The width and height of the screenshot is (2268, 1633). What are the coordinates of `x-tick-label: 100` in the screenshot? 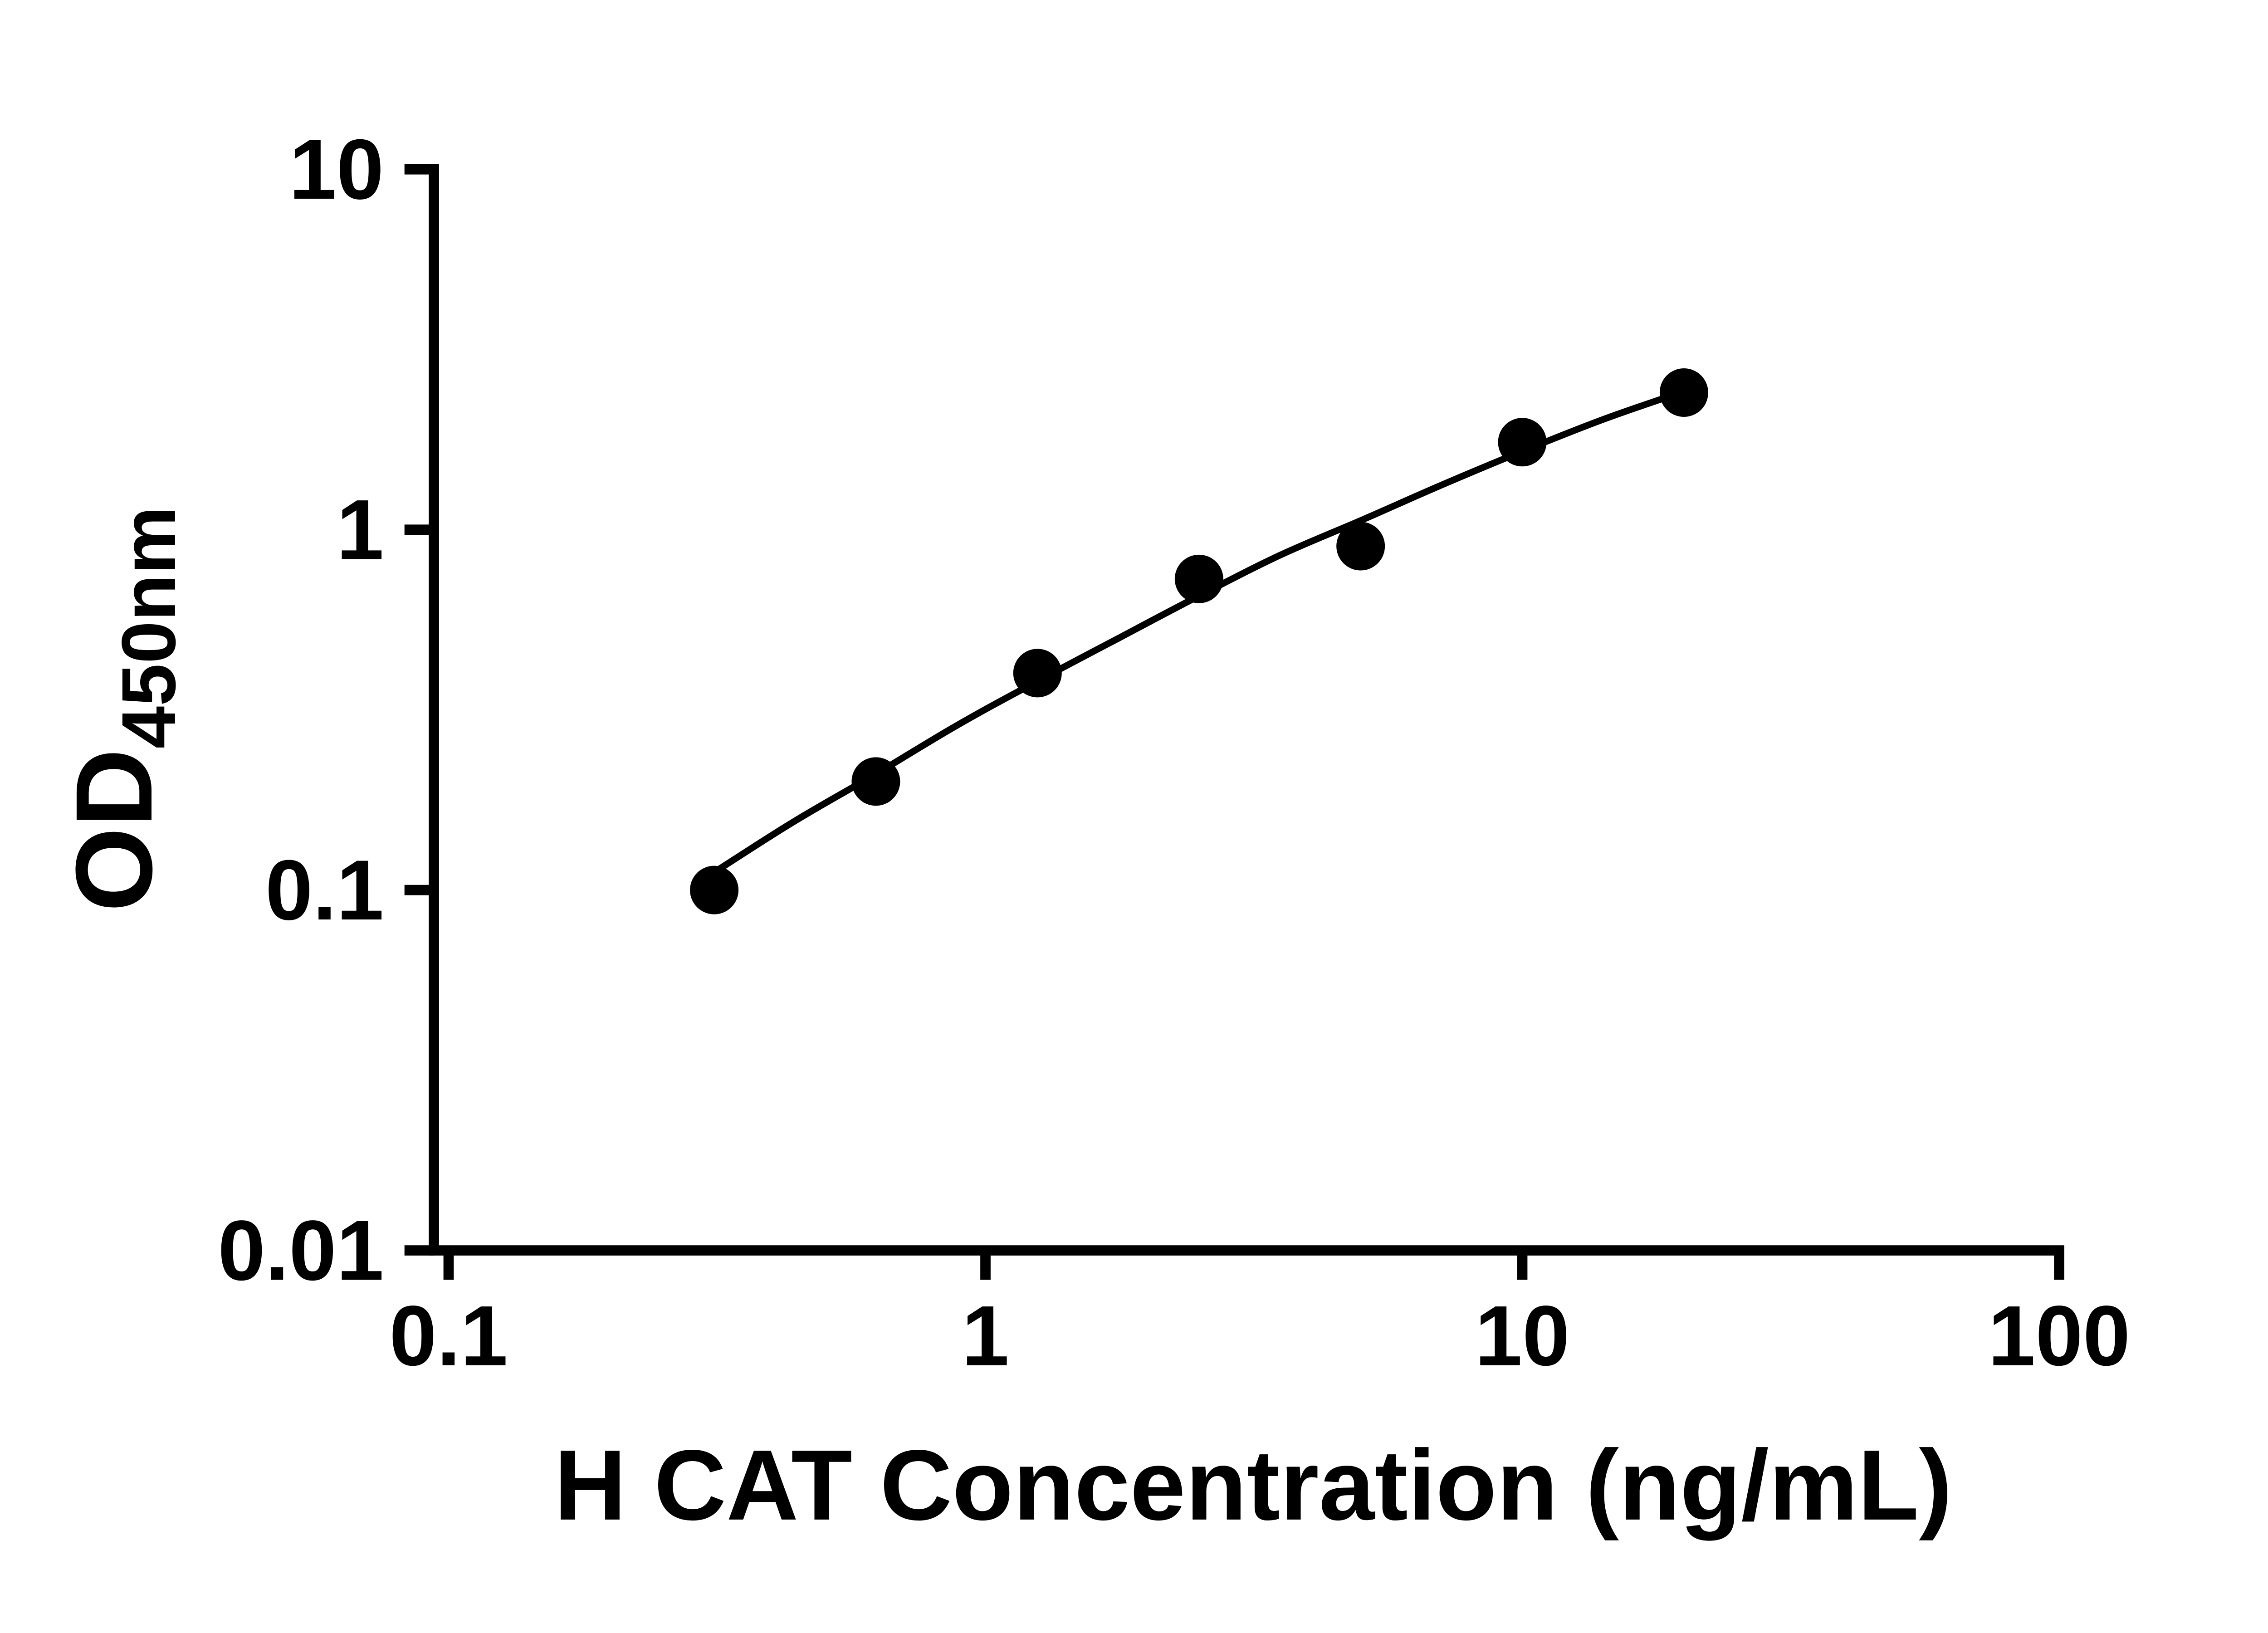 It's located at (2059, 1335).